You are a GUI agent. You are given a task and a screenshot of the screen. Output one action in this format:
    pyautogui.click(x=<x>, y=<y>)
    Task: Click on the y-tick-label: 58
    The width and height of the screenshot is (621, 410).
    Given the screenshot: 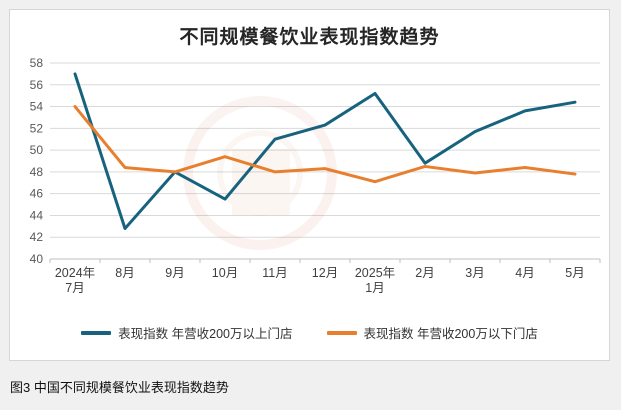 What is the action you would take?
    pyautogui.click(x=37, y=63)
    